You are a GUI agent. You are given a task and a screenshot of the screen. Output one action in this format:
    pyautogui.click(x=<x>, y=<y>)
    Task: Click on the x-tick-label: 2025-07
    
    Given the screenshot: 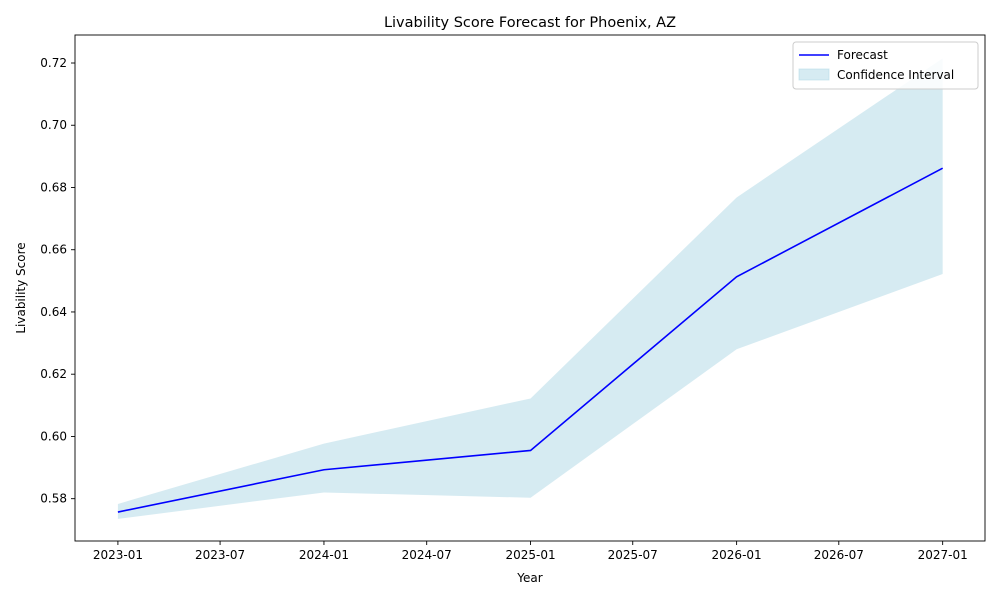 What is the action you would take?
    pyautogui.click(x=633, y=555)
    